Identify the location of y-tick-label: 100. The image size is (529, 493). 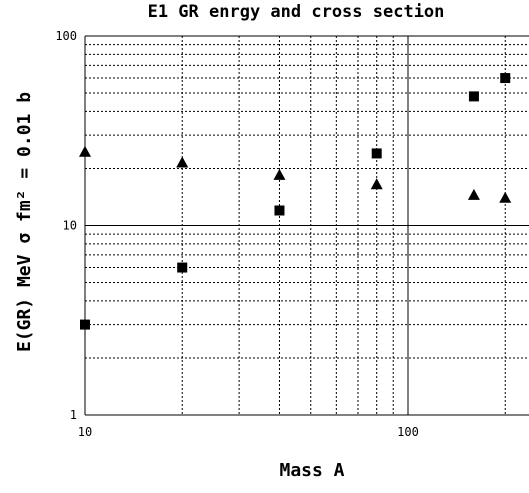
(66, 36).